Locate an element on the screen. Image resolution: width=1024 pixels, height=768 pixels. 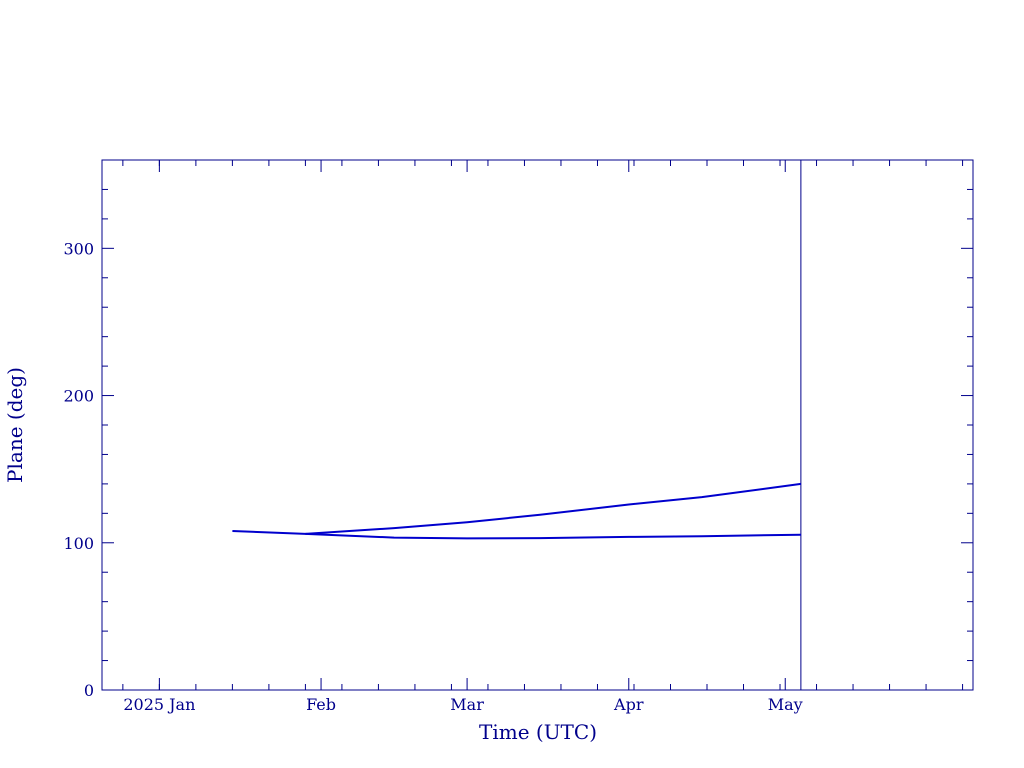
x-tick-label: Feb is located at coordinates (321, 704).